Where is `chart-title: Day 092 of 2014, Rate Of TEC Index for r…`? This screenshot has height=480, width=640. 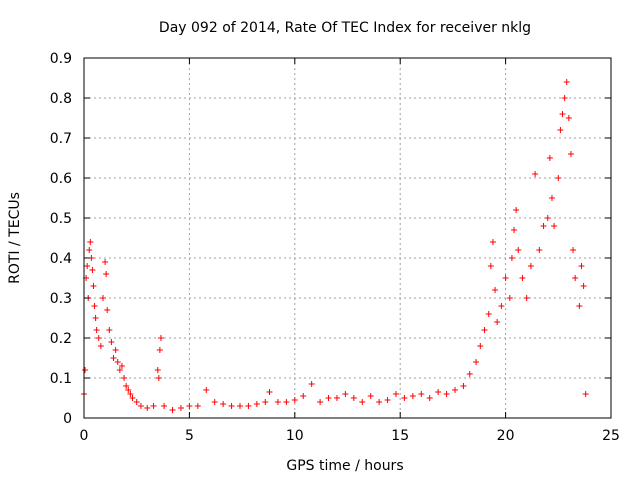 chart-title: Day 092 of 2014, Rate Of TEC Index for r… is located at coordinates (345, 28).